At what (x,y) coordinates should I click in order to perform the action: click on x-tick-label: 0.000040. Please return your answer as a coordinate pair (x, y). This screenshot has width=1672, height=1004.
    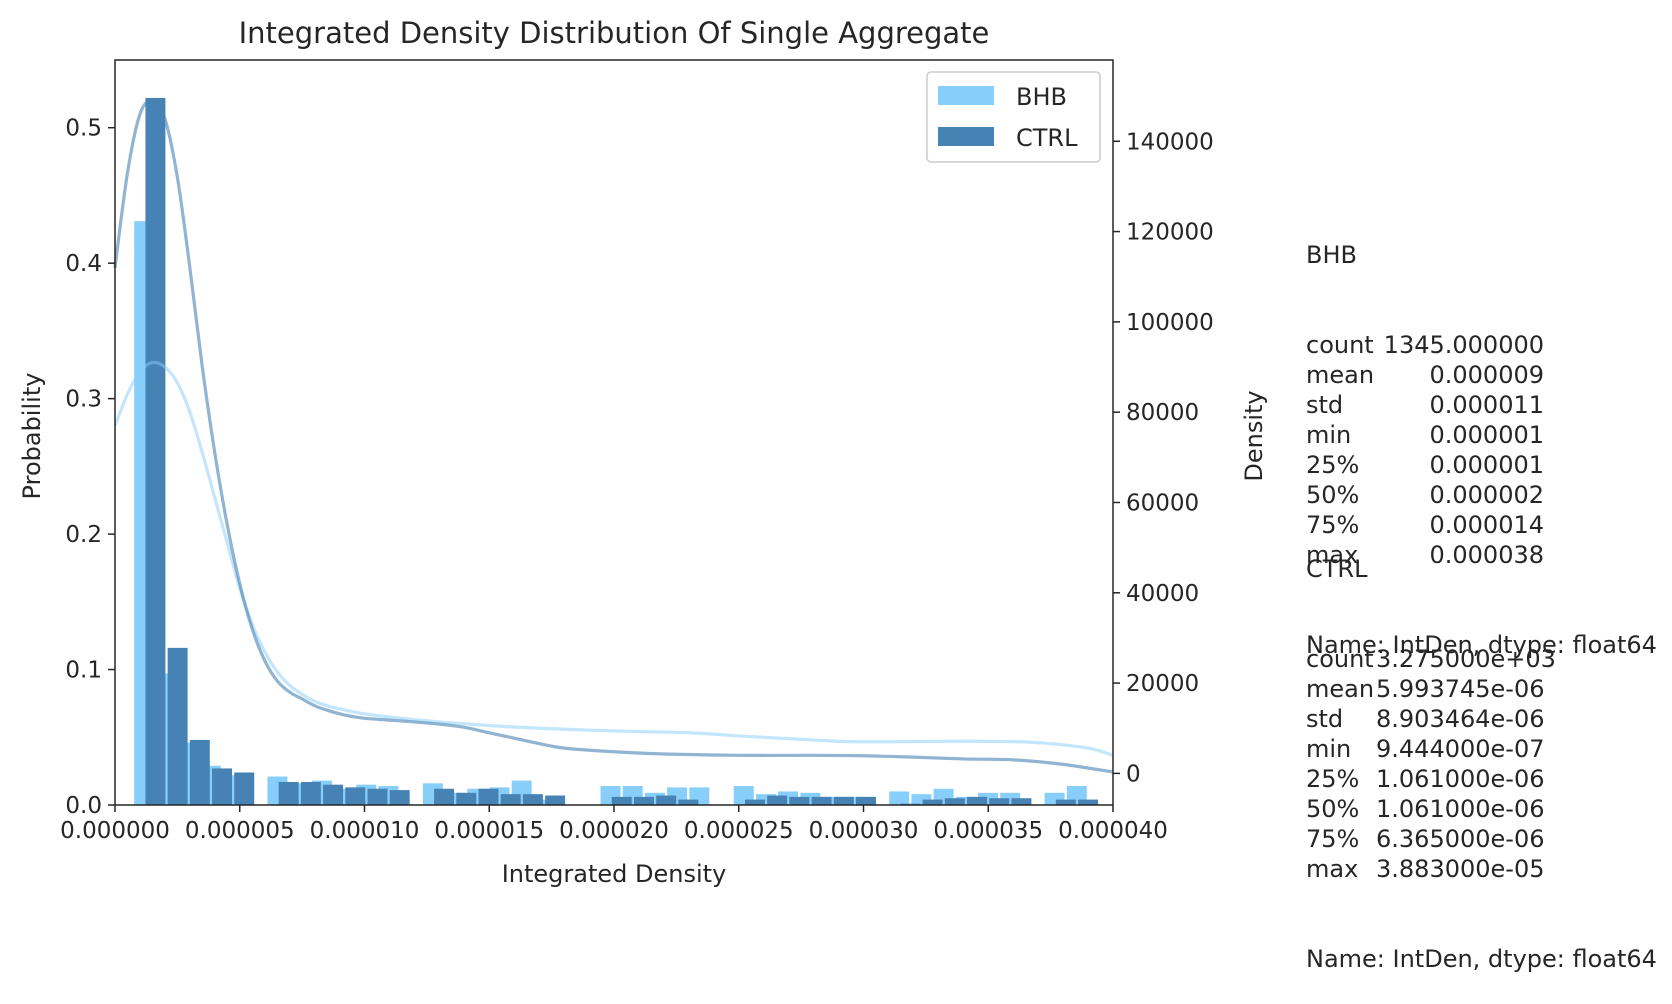
    Looking at the image, I should click on (1113, 831).